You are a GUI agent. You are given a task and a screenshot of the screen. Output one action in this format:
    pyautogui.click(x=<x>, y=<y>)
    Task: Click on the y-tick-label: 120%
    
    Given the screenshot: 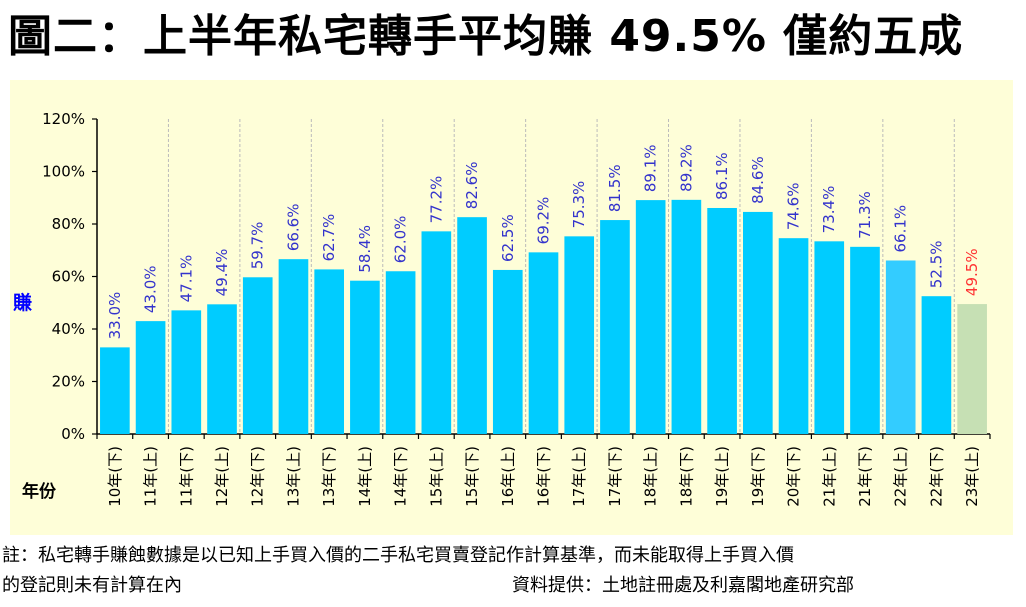 What is the action you would take?
    pyautogui.click(x=63, y=119)
    